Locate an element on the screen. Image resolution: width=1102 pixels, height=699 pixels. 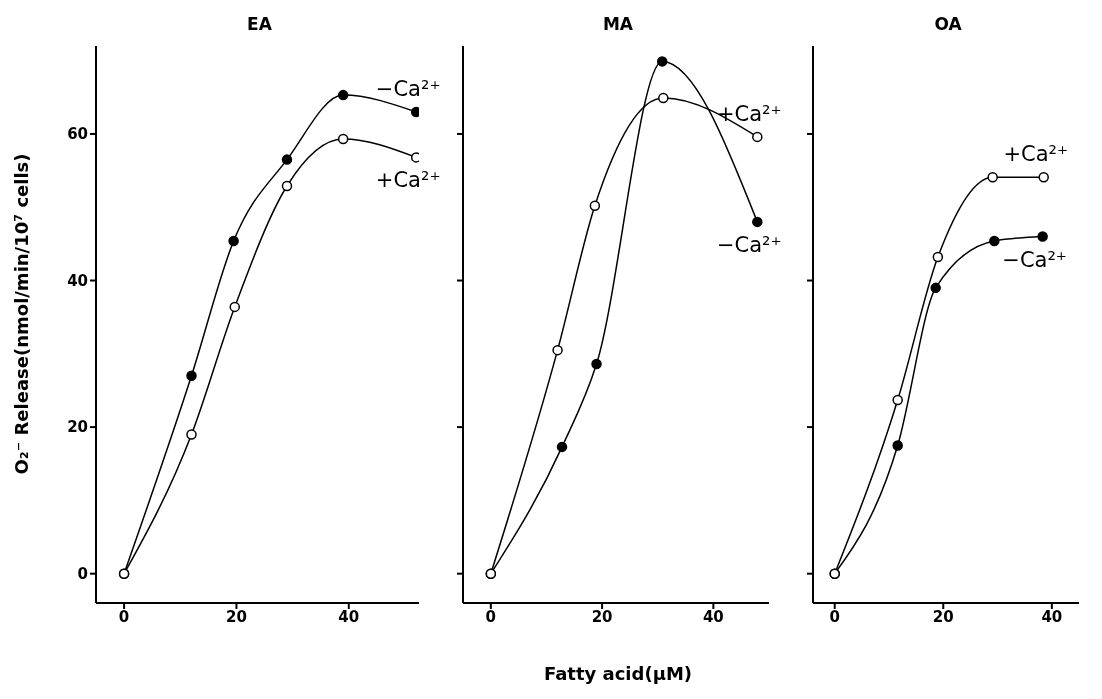
y-tick-label: 20 is located at coordinates (77, 427).